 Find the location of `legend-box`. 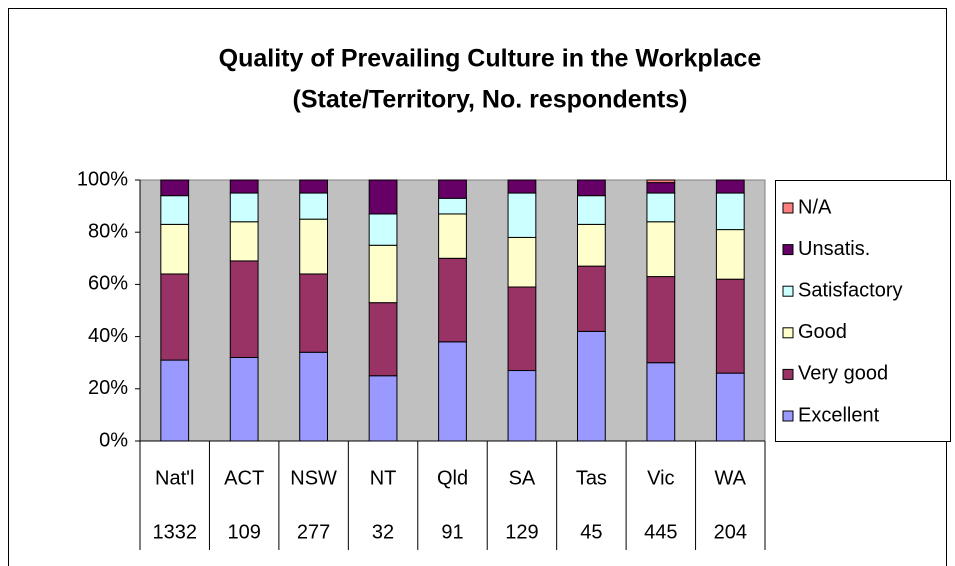

legend-box is located at coordinates (863, 311).